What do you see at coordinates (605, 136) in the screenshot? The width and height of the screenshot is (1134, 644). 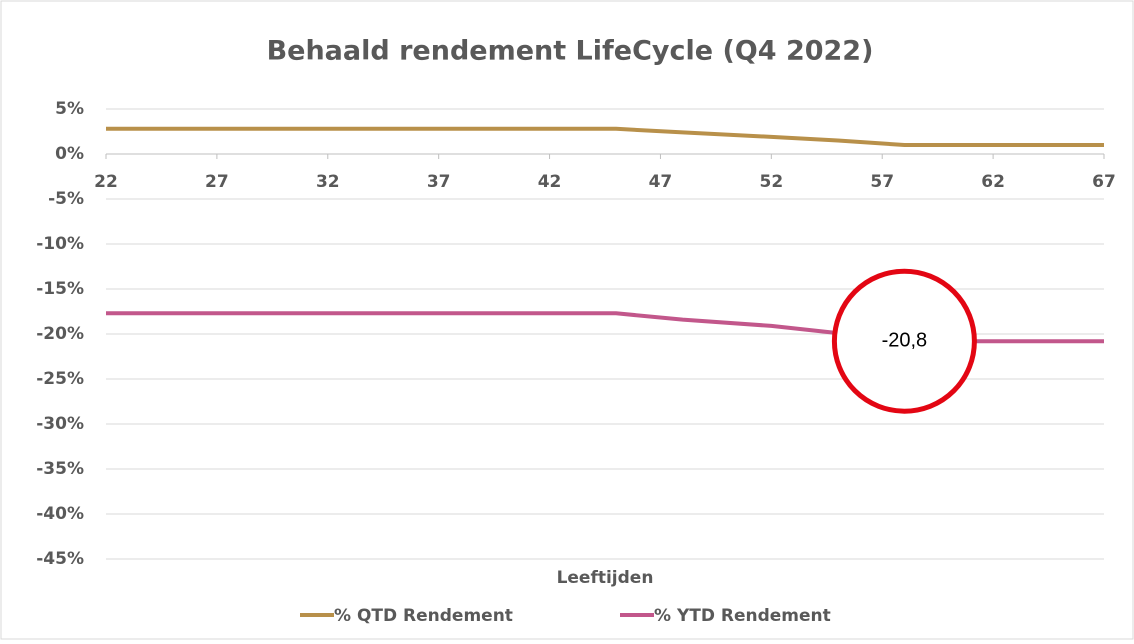 I see `series-line` at bounding box center [605, 136].